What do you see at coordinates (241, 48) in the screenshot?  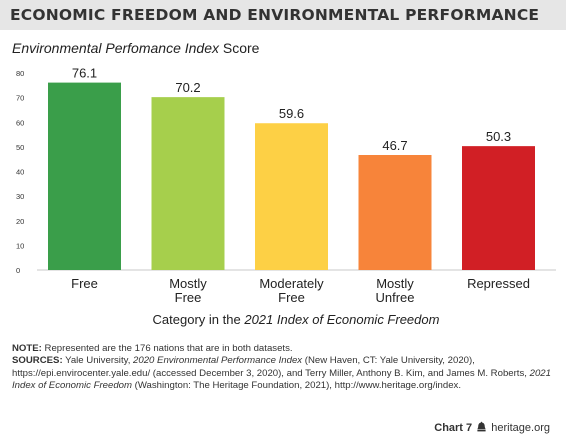 I see `y-axis-title-plain: Score` at bounding box center [241, 48].